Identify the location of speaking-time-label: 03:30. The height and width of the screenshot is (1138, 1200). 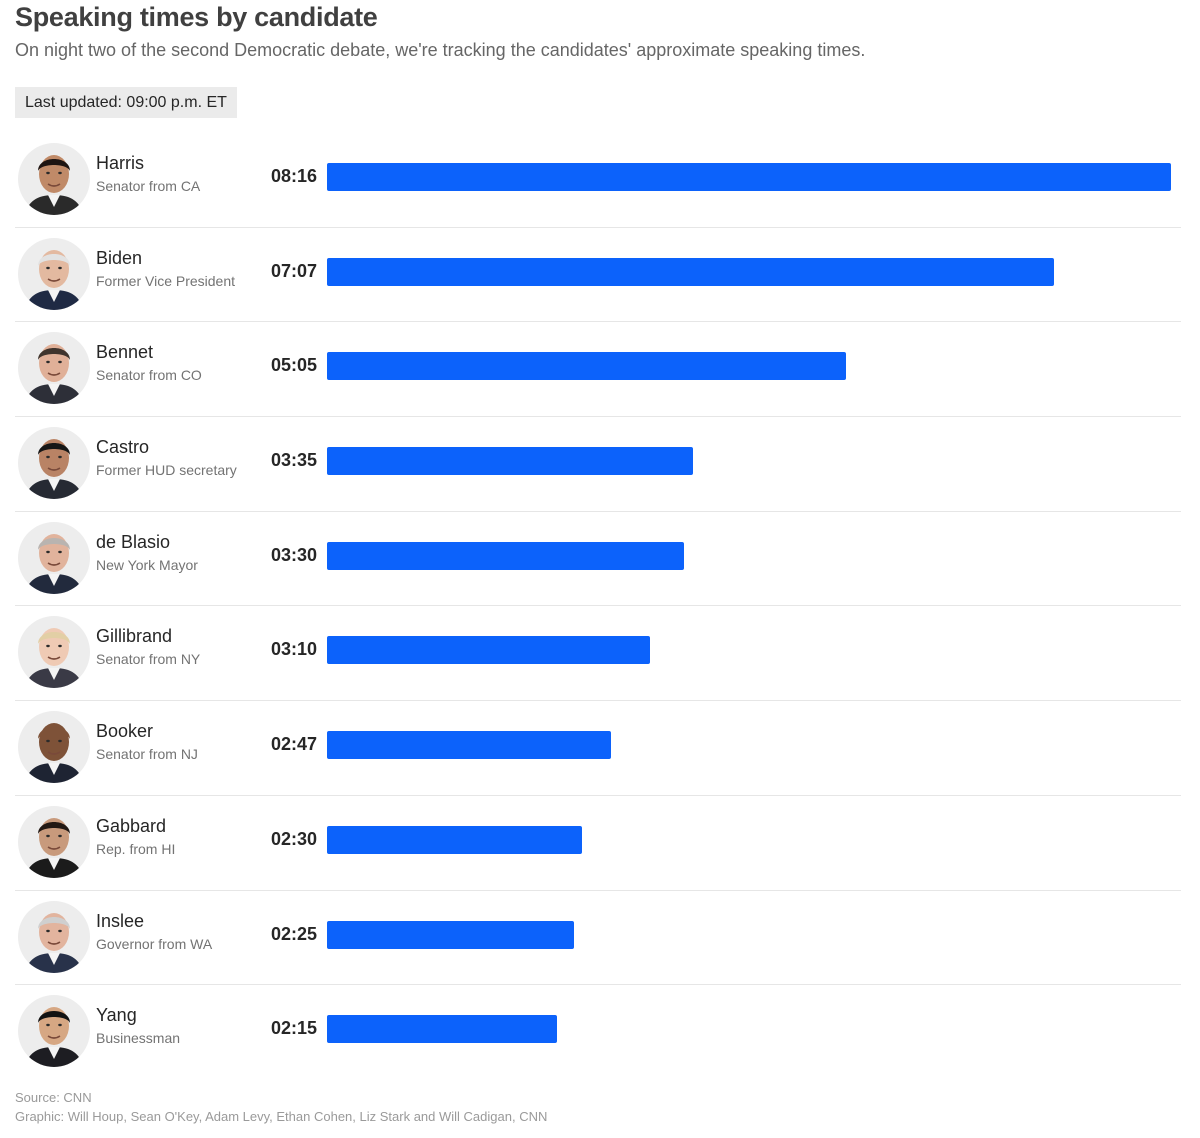
(293, 554).